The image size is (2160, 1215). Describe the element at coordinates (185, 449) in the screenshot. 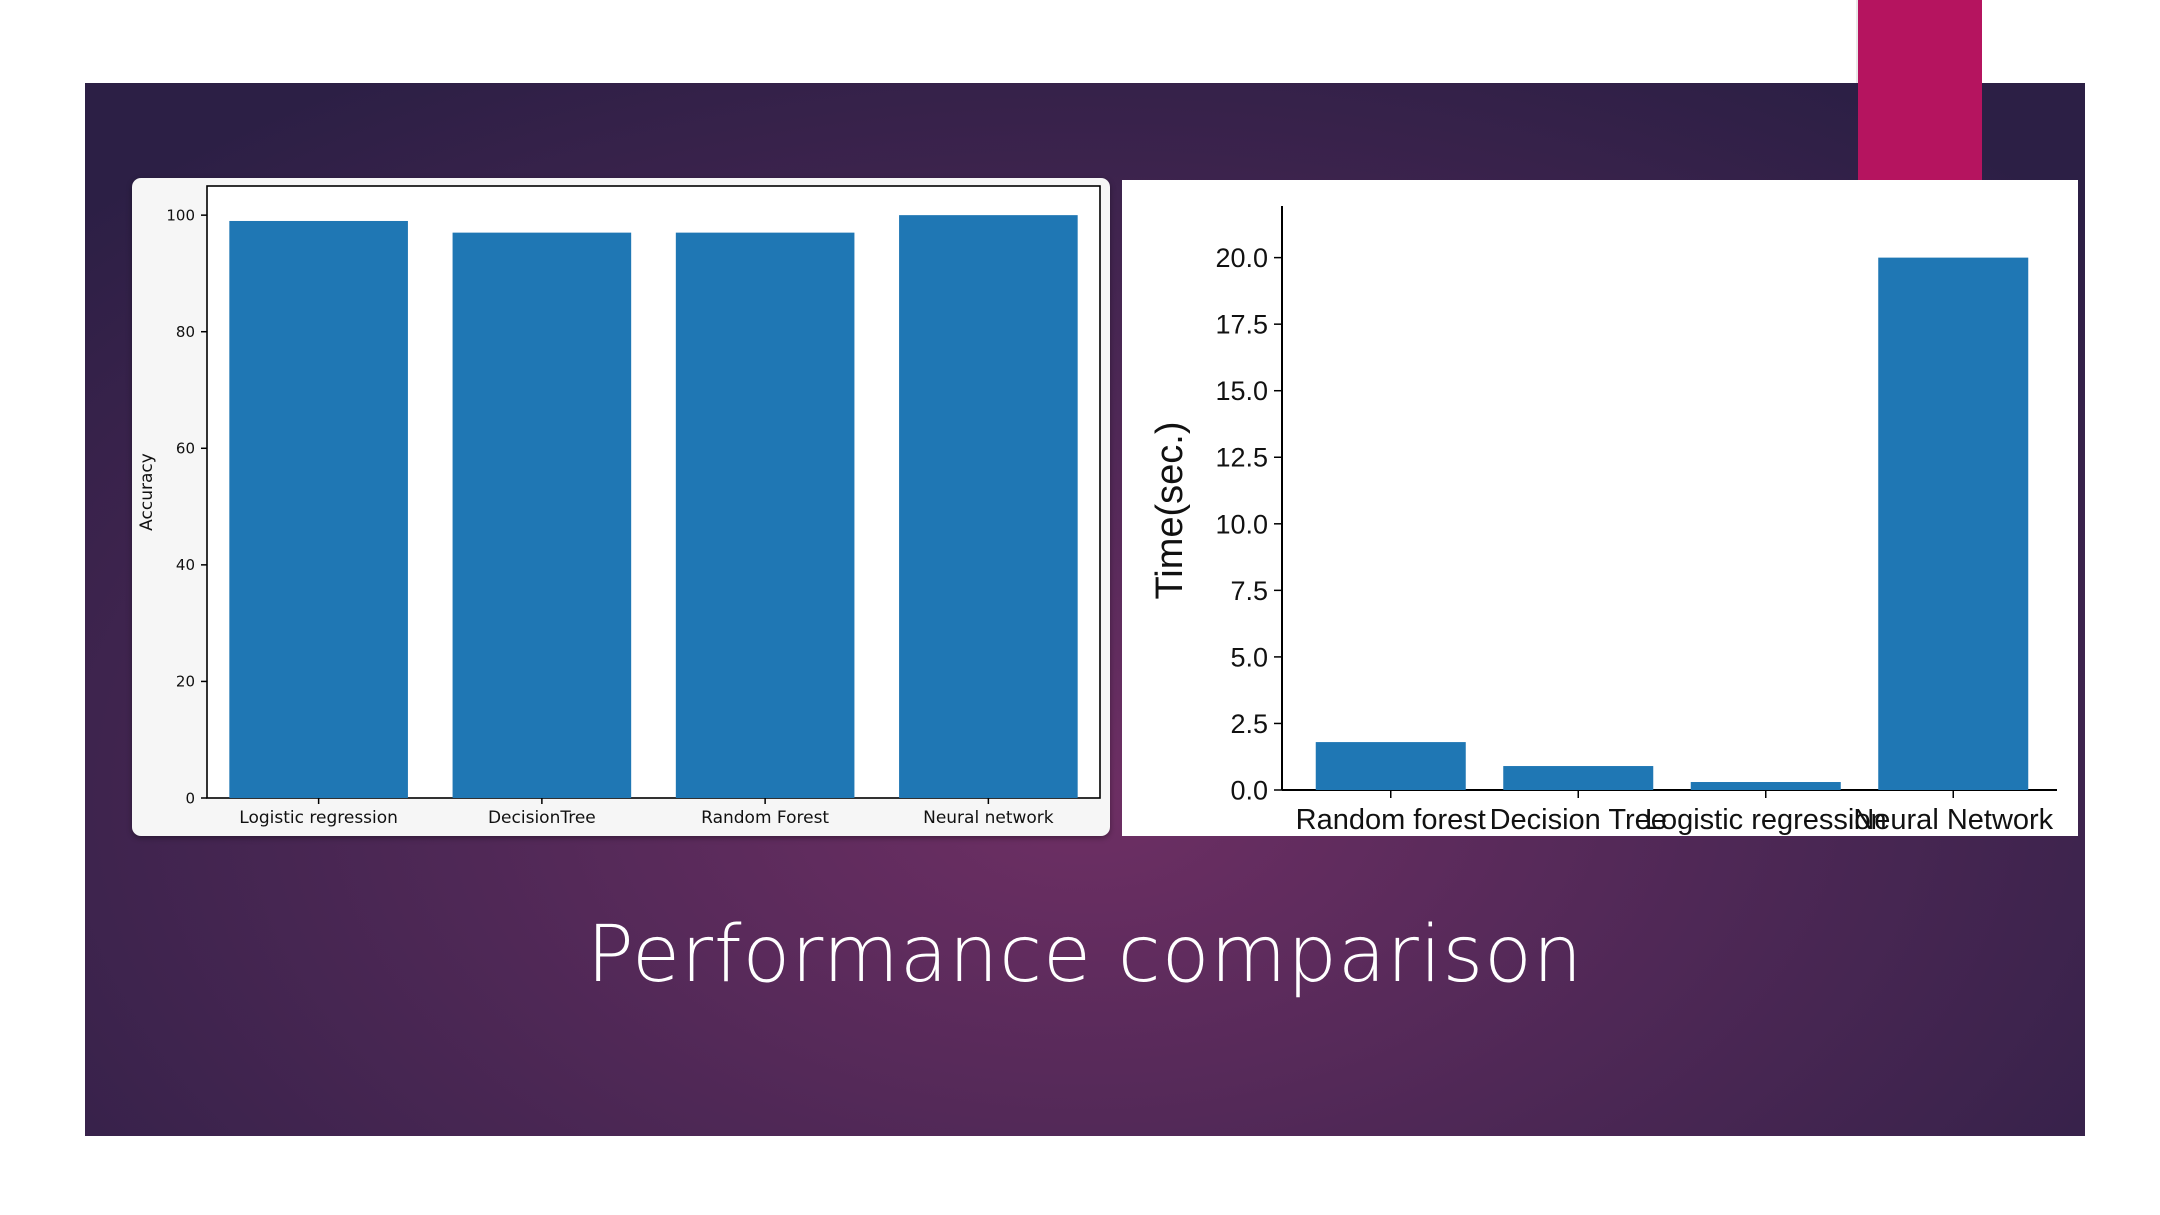

I see `y-tick-label: 60` at that location.